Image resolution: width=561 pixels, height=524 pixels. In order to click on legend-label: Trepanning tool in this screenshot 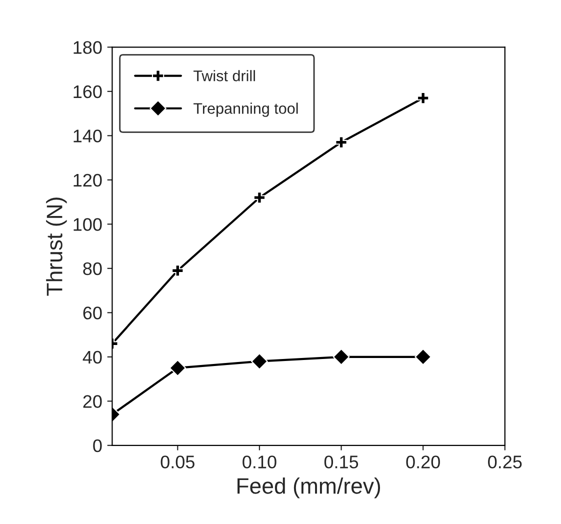, I will do `click(246, 109)`.